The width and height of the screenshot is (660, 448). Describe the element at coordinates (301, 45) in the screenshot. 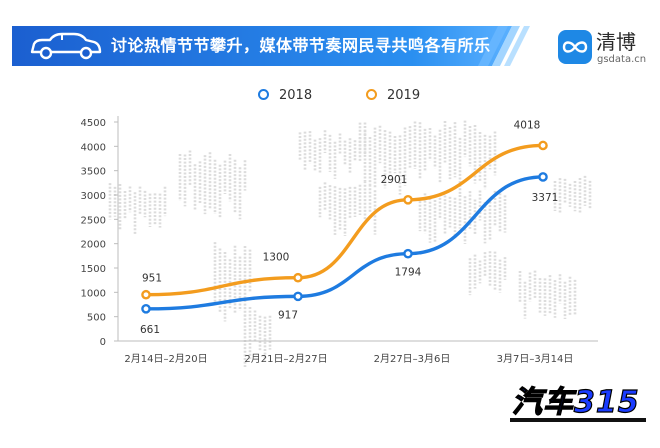

I see `banner-title: 讨论热情节节攀升，媒体带节奏网民寻共鸣各有所乐` at that location.